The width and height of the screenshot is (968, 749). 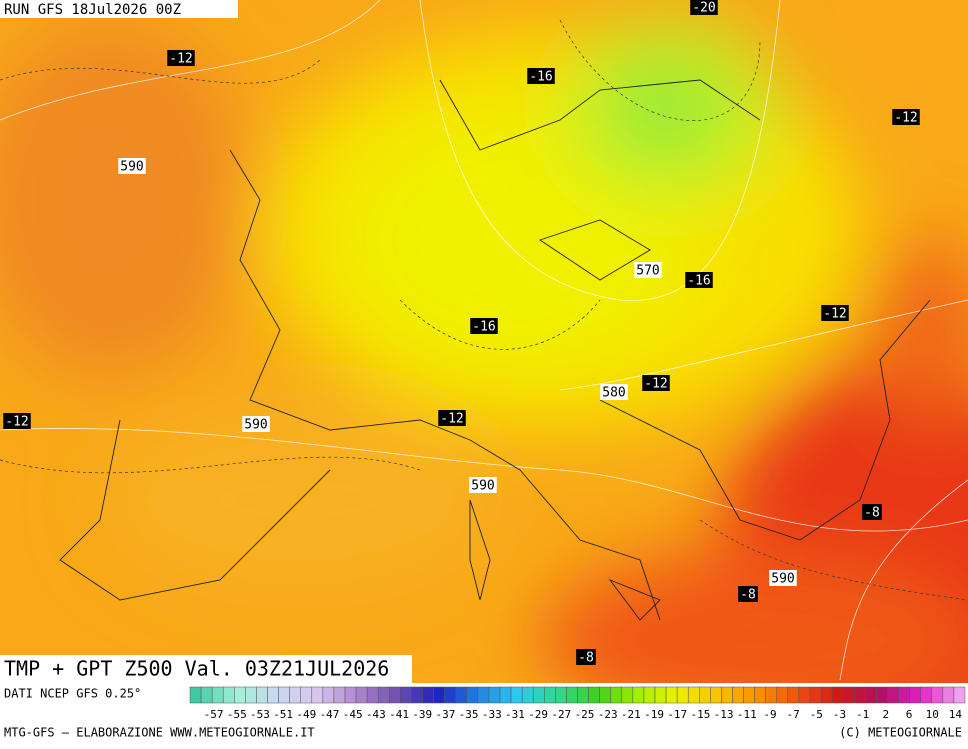 I want to click on colorbar-tick-label: -55, so click(x=237, y=714).